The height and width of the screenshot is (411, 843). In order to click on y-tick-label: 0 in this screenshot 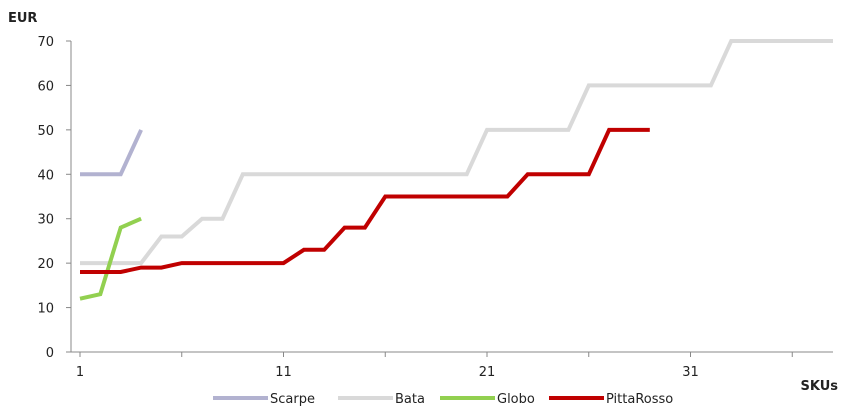, I will do `click(50, 353)`.